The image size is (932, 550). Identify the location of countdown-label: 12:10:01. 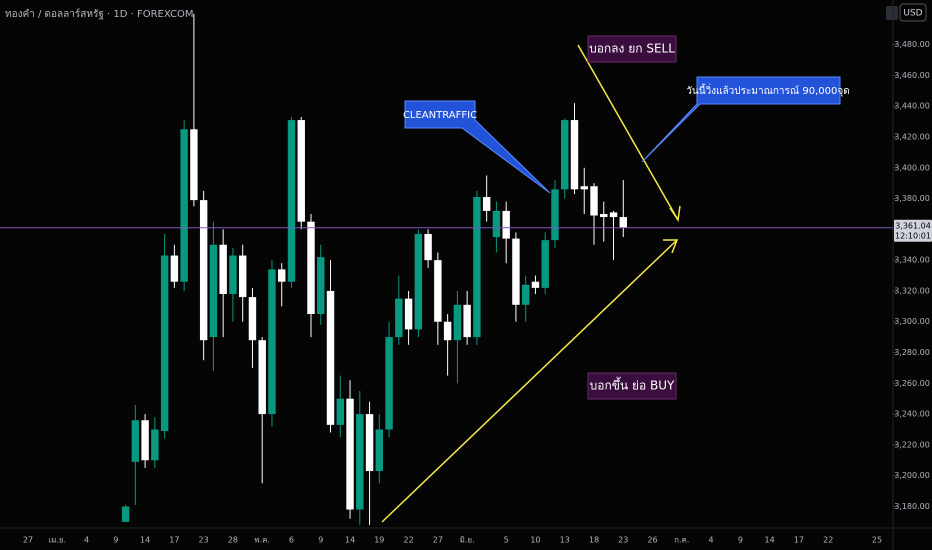
(913, 235).